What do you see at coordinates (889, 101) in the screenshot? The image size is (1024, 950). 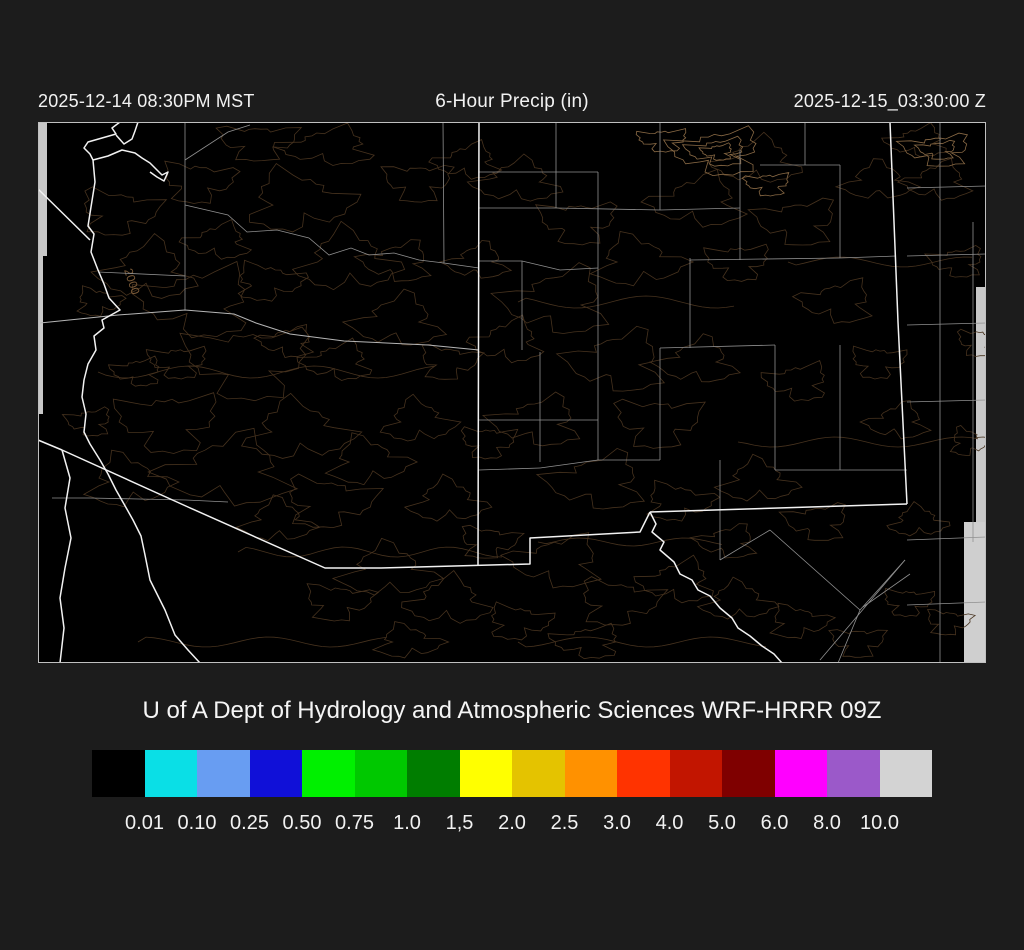 I see `valid-time-utc: 2025-12-15_03:30:00 Z` at bounding box center [889, 101].